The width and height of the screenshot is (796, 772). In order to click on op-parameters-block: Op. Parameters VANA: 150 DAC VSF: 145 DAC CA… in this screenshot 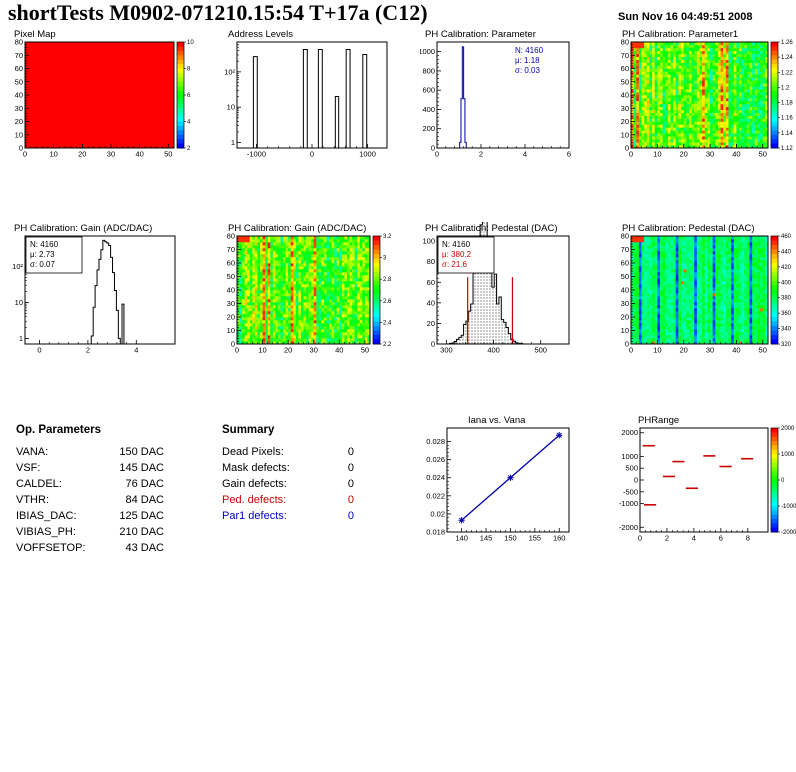, I will do `click(90, 490)`.